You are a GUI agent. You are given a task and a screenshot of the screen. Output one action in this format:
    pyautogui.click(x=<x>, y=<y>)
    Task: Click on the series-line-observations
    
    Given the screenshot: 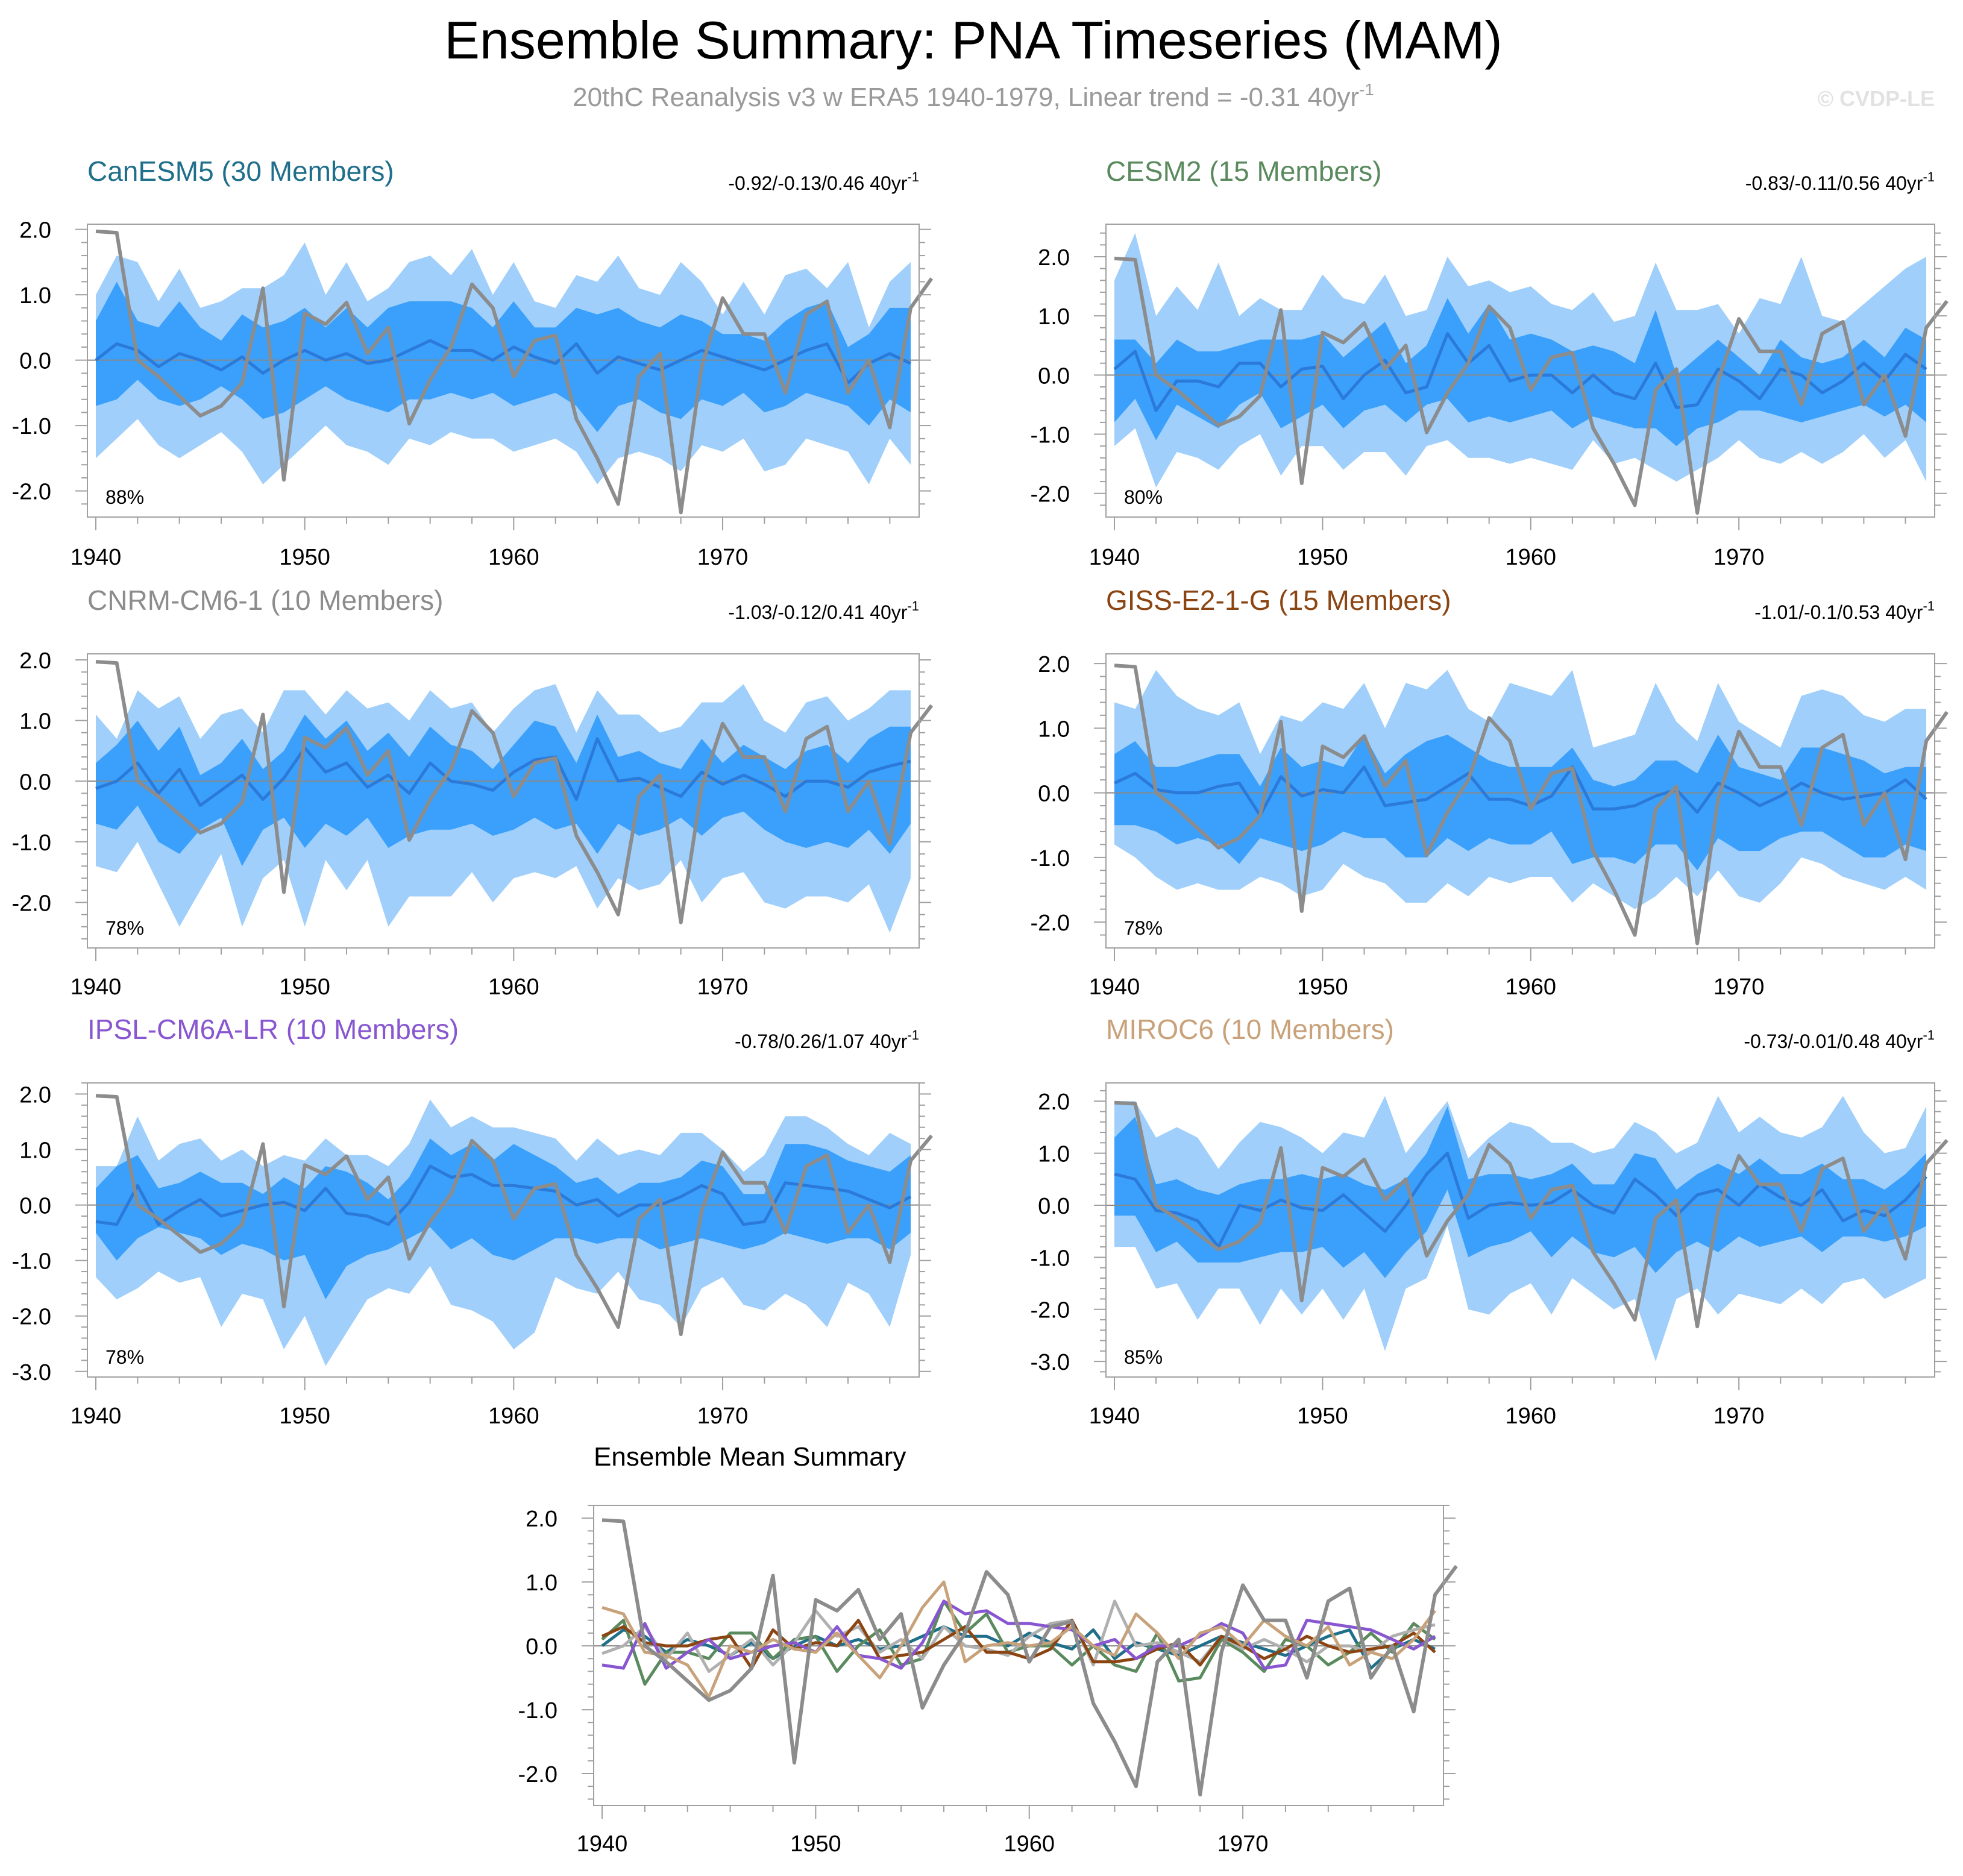 What is the action you would take?
    pyautogui.click(x=1029, y=1657)
    